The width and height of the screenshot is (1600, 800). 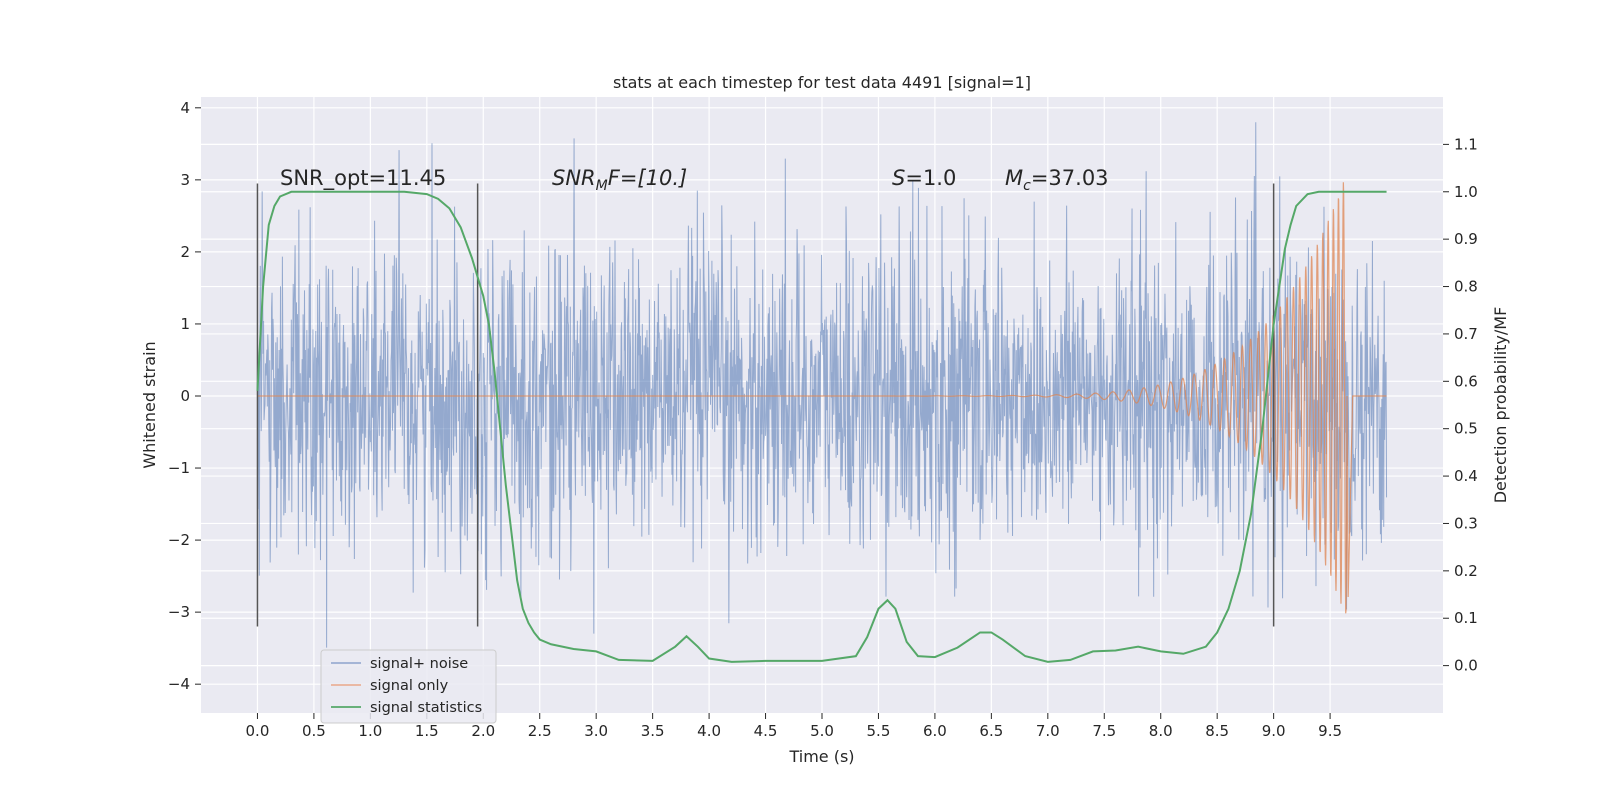 I want to click on y-axis-title-left: Whitened strain, so click(x=149, y=404).